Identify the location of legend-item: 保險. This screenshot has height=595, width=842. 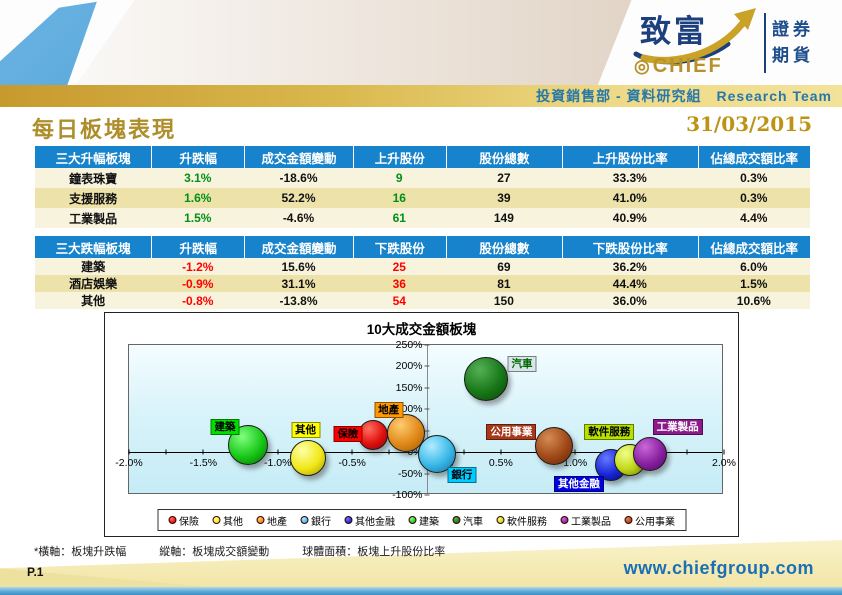
(183, 520).